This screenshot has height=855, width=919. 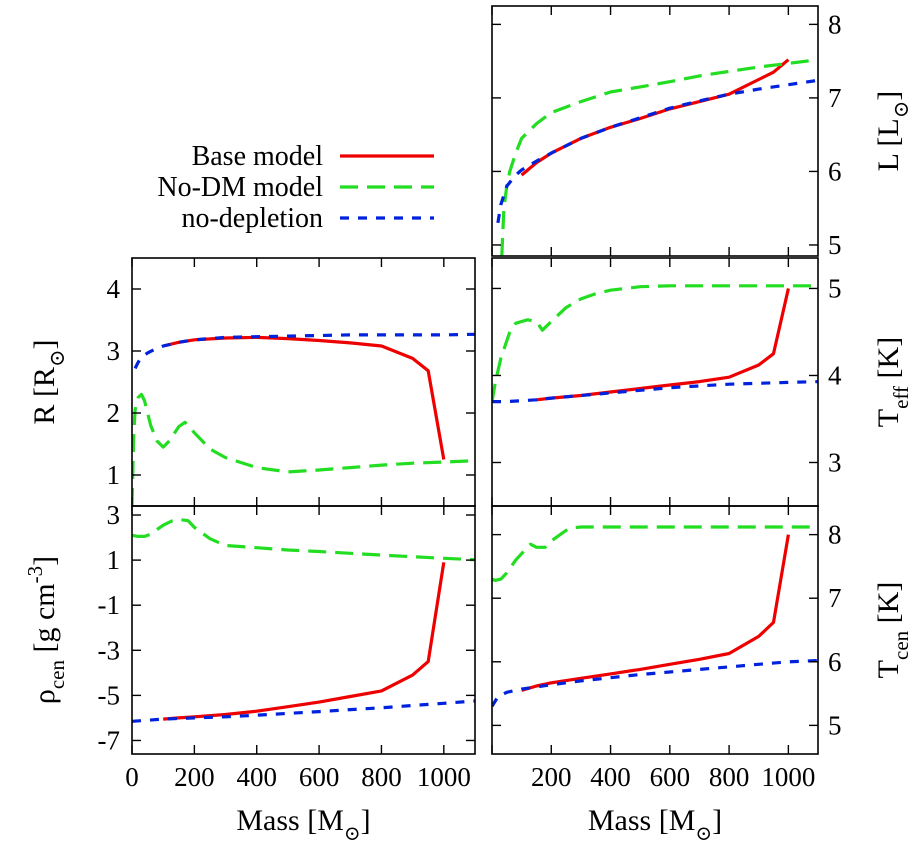 I want to click on ytick-label-L: 8, so click(x=835, y=24).